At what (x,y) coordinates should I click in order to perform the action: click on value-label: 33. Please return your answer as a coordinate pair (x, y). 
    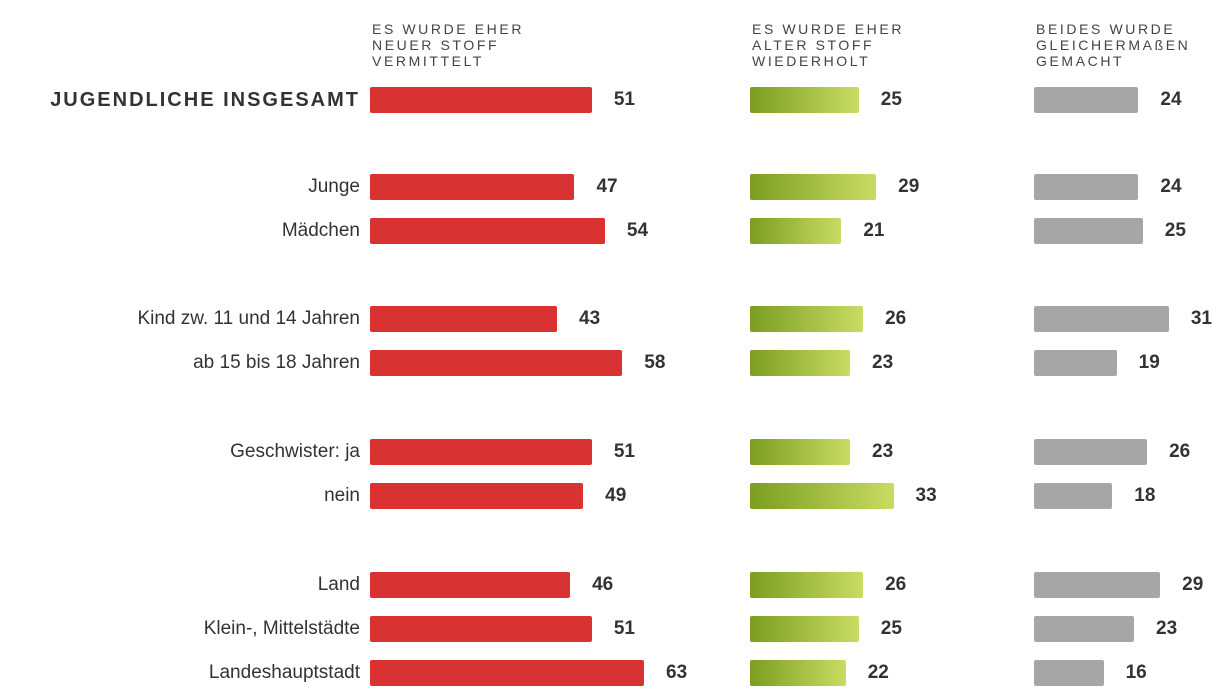
    Looking at the image, I should click on (926, 495).